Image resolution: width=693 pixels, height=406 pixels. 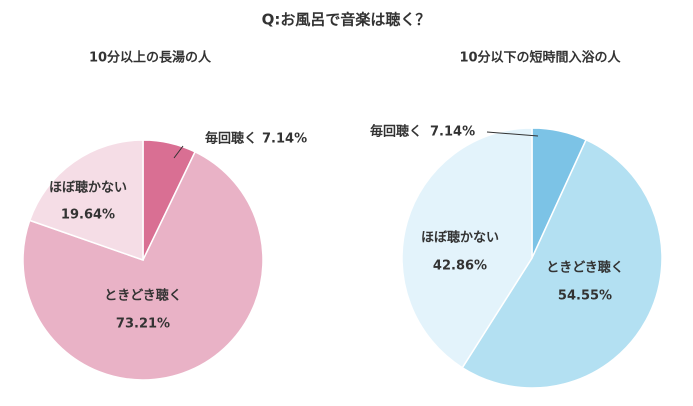 I want to click on chart-title: 10分以下の短時間入浴の人, so click(x=540, y=58).